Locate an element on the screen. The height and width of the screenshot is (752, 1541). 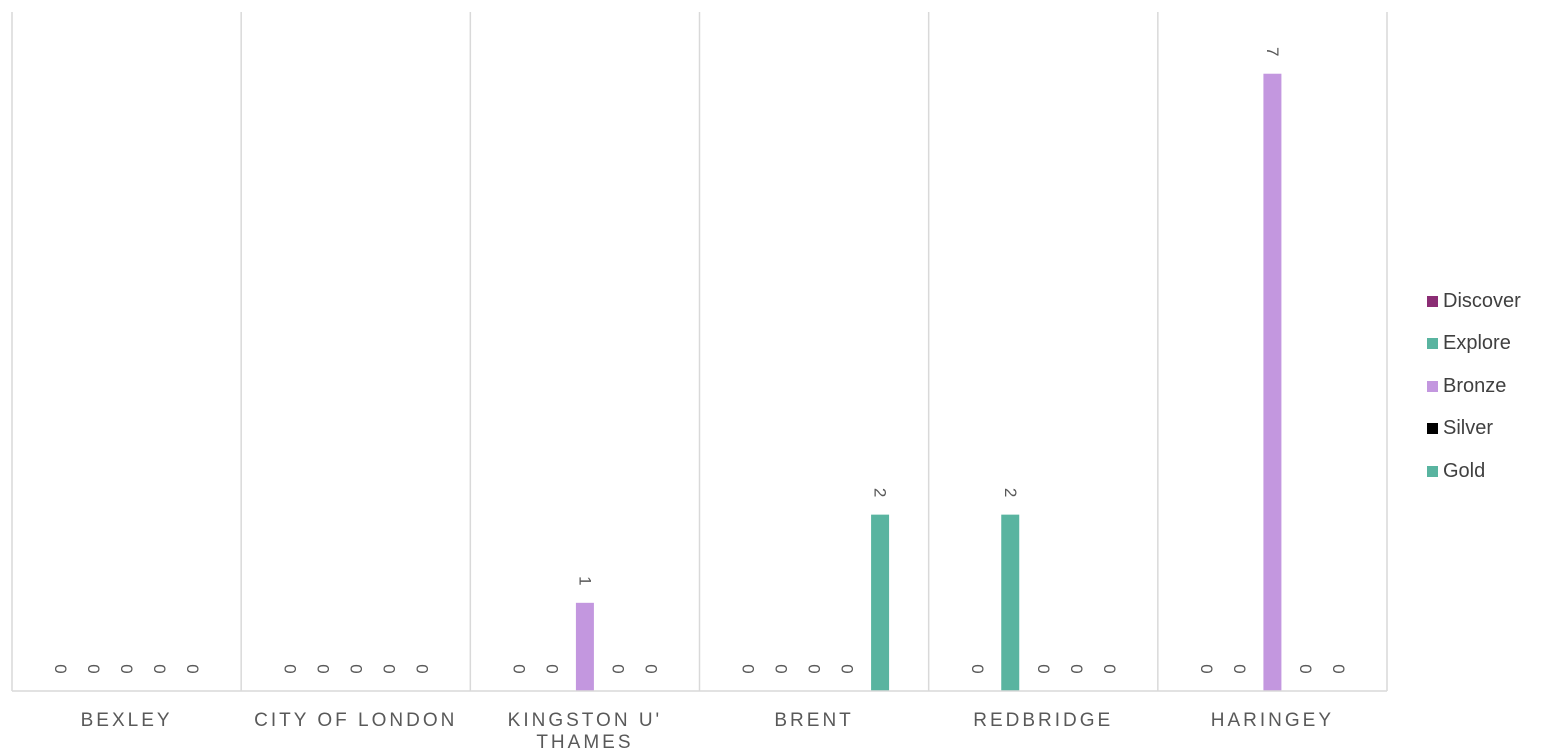
x-tick-label: HARINGEY is located at coordinates (1272, 720).